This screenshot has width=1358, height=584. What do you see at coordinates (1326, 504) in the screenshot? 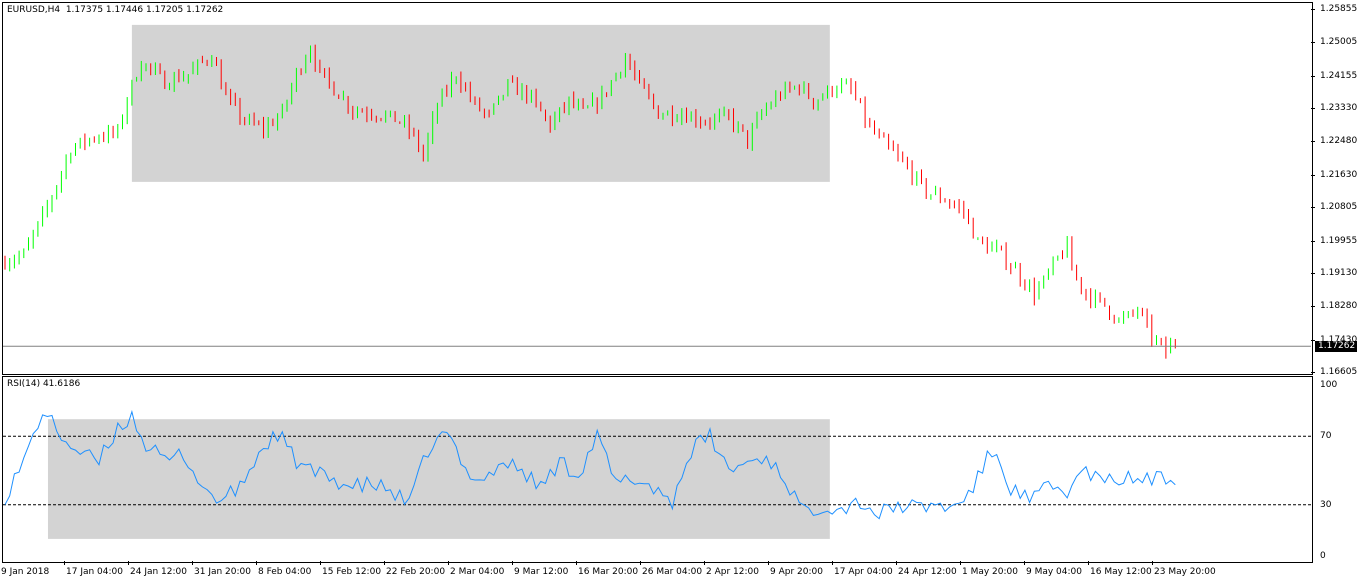
I see `rsi-tick-label: 30` at bounding box center [1326, 504].